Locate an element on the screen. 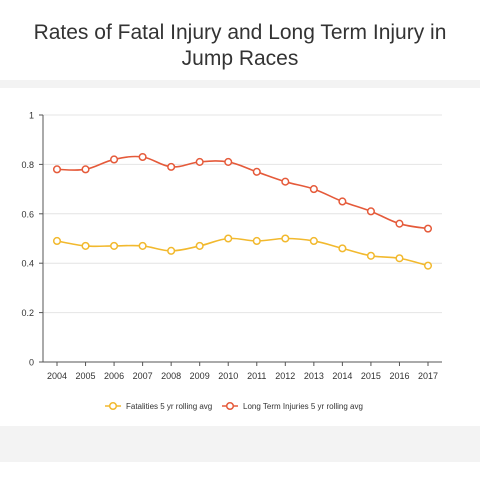  x-tick-label: 2017 is located at coordinates (428, 376).